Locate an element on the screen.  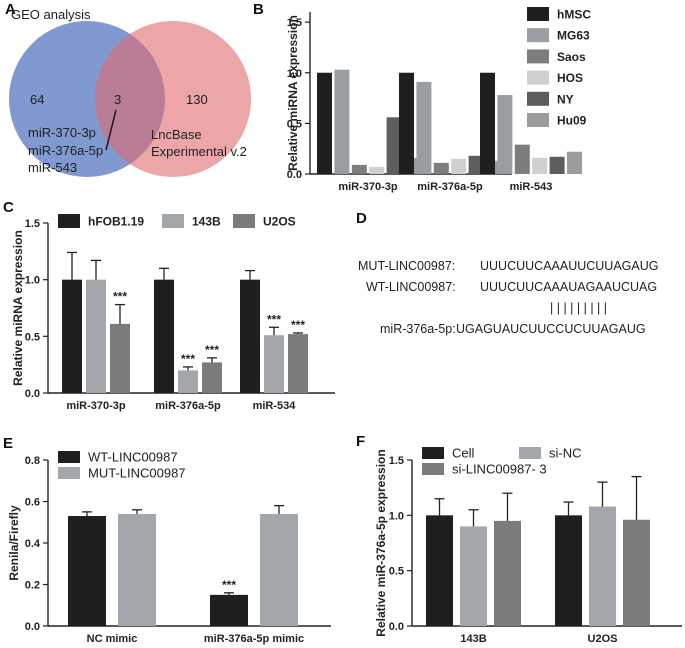
legend-label: NY is located at coordinates (565, 99).